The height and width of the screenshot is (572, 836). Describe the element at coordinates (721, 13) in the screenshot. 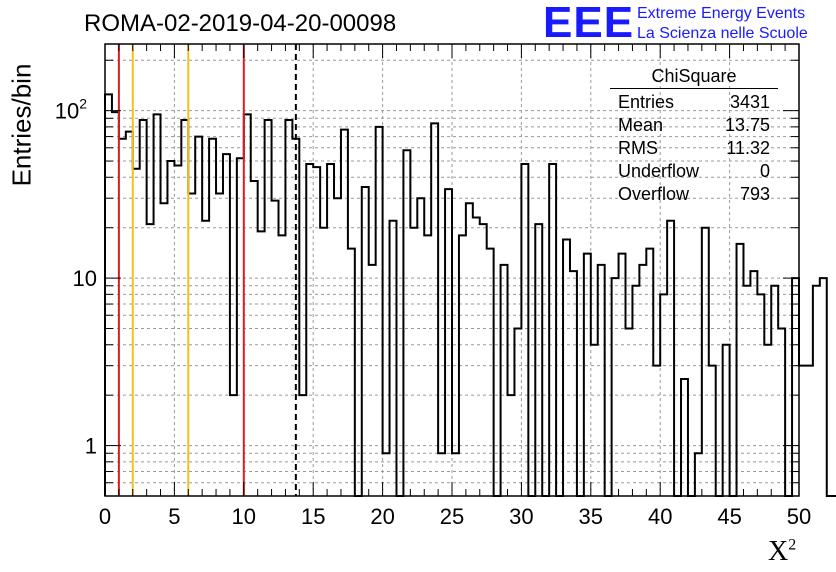

I see `logo-line1: Extreme Energy Events` at that location.